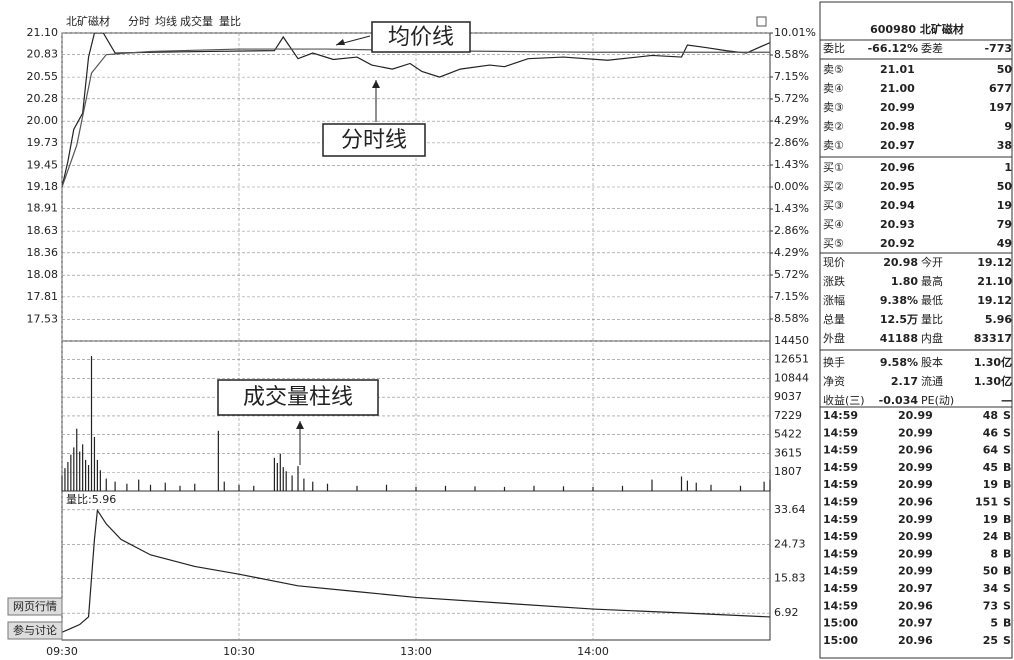 Image resolution: width=1014 pixels, height=660 pixels. What do you see at coordinates (1006, 400) in the screenshot?
I see `value: —` at bounding box center [1006, 400].